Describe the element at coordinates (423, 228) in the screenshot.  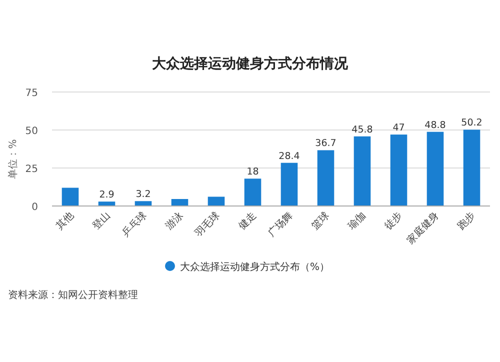
I see `x-tick-label: 家庭健身` at that location.